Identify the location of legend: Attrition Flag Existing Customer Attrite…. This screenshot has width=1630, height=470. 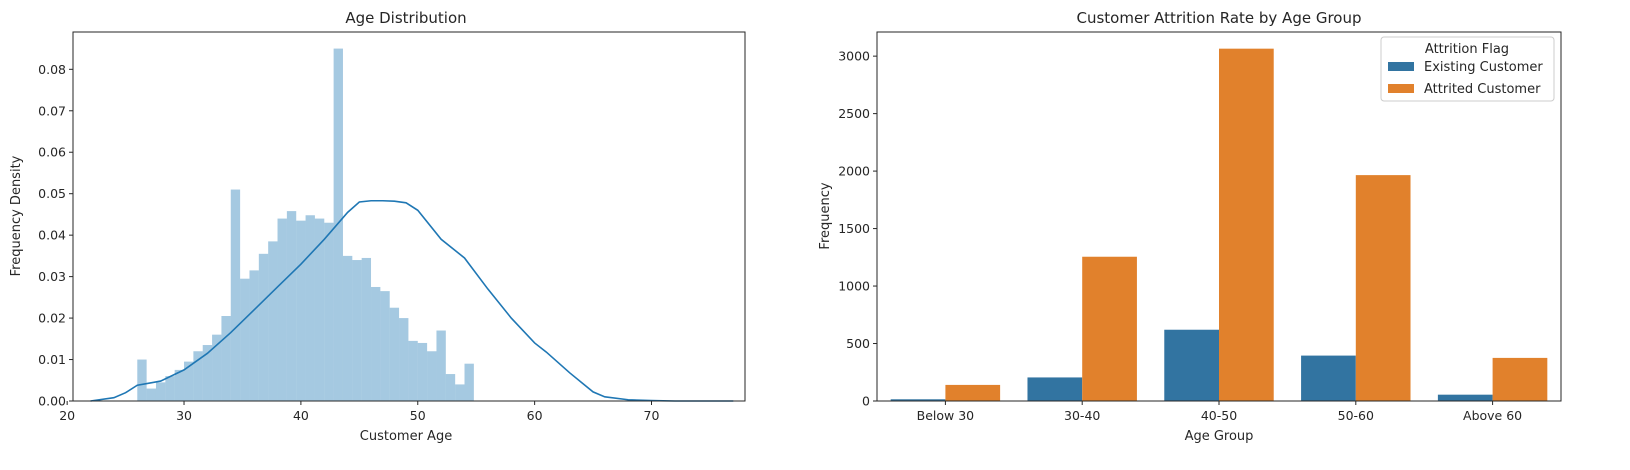
(1467, 69).